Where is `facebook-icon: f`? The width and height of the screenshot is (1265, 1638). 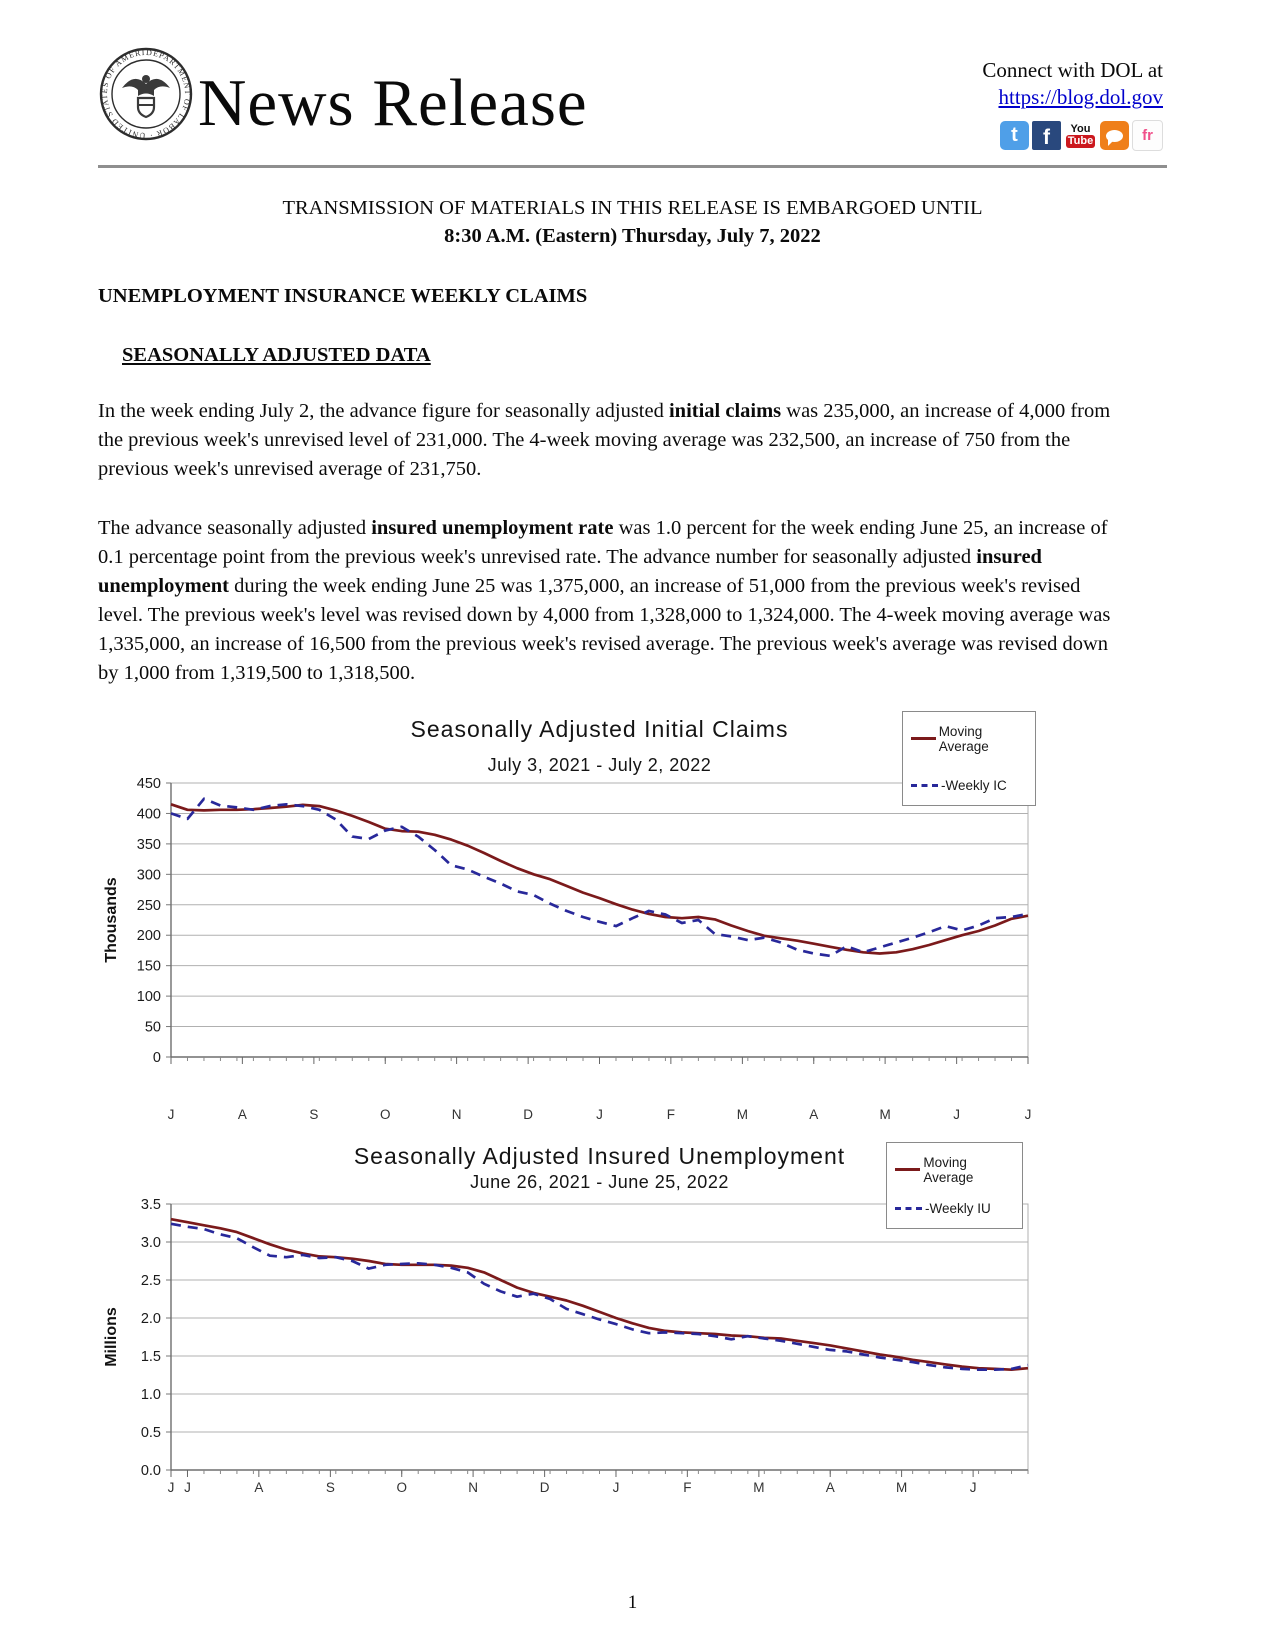 facebook-icon: f is located at coordinates (1046, 135).